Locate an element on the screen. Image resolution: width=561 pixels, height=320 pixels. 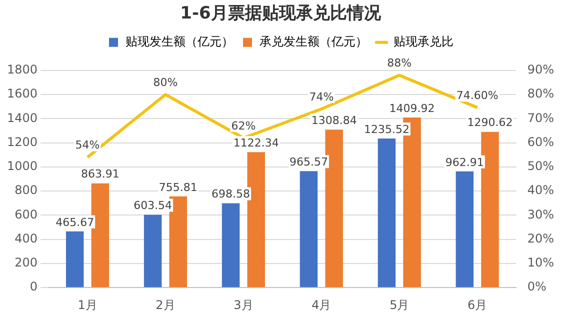
data-label: 1308.84 is located at coordinates (334, 121).